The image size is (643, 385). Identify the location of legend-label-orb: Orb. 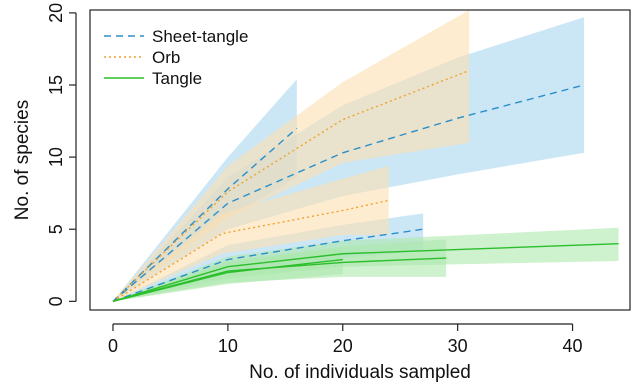
(166, 57).